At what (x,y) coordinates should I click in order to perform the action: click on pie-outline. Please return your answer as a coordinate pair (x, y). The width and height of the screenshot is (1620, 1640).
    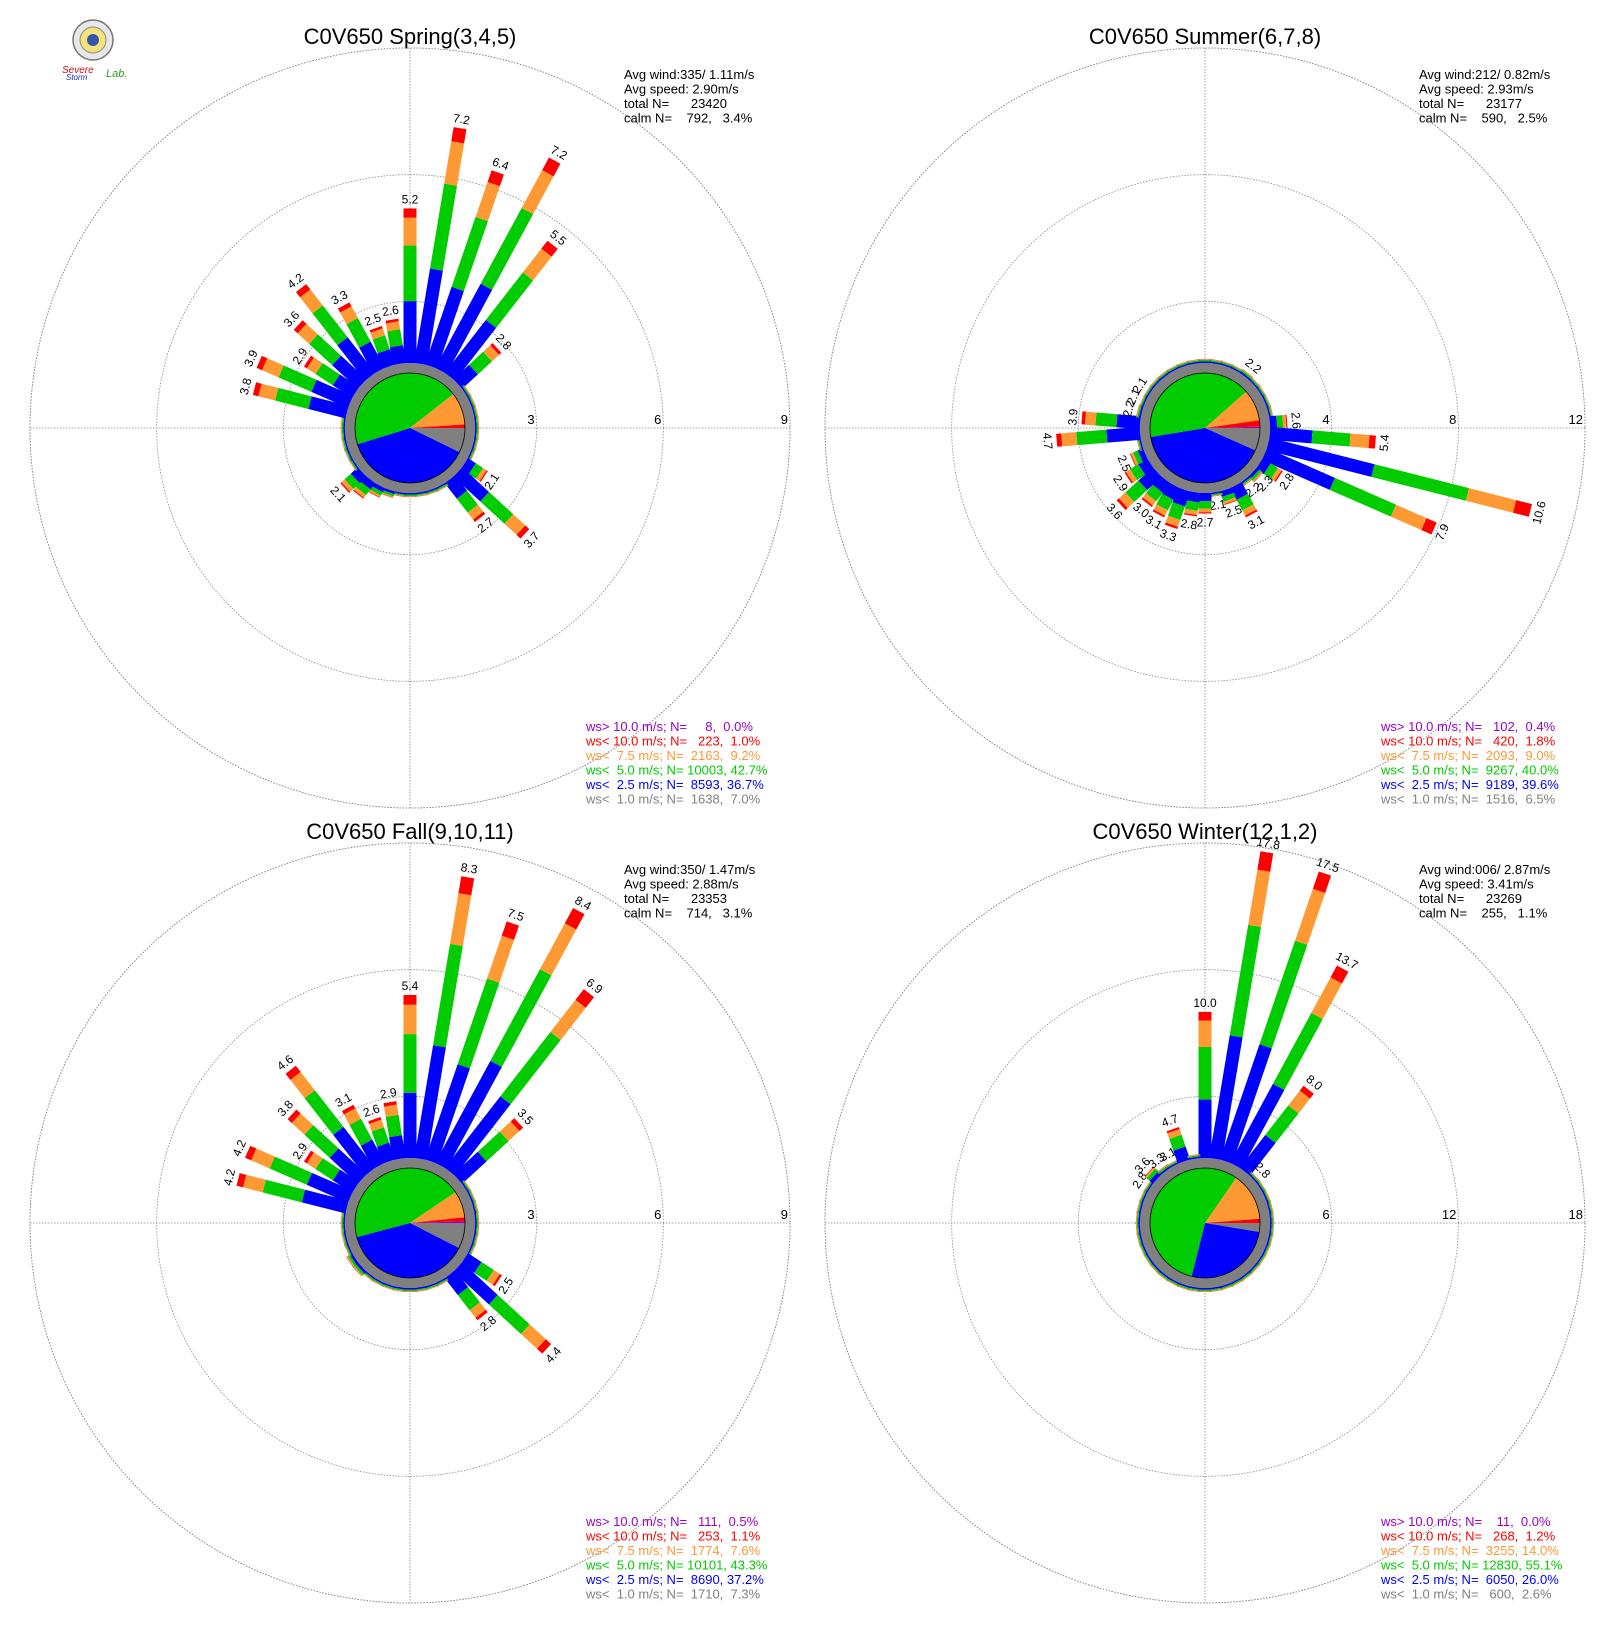
    Looking at the image, I should click on (1205, 1223).